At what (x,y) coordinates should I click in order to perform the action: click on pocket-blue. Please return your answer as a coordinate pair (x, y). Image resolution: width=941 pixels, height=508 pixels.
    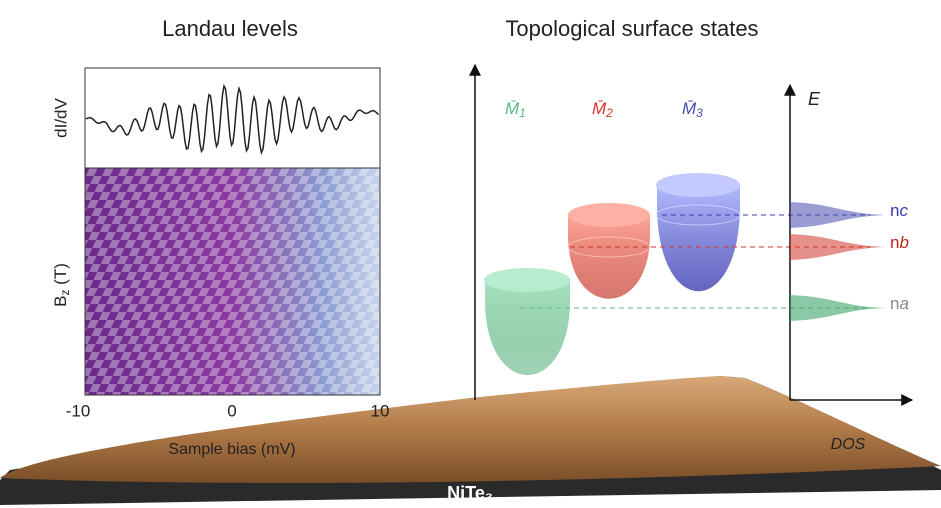
    Looking at the image, I should click on (698, 232).